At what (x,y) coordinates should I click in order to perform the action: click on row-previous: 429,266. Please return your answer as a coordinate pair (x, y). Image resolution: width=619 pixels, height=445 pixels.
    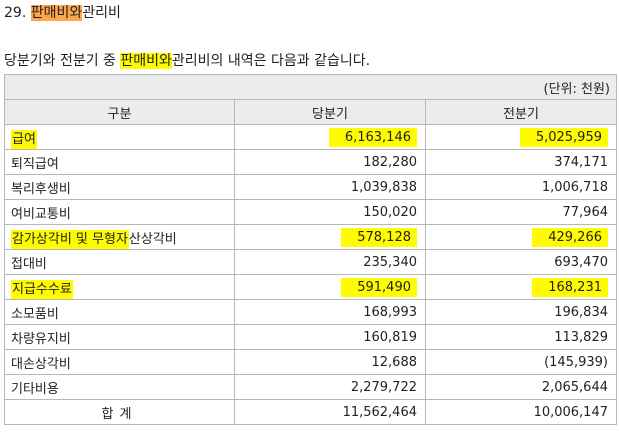
    Looking at the image, I should click on (521, 237).